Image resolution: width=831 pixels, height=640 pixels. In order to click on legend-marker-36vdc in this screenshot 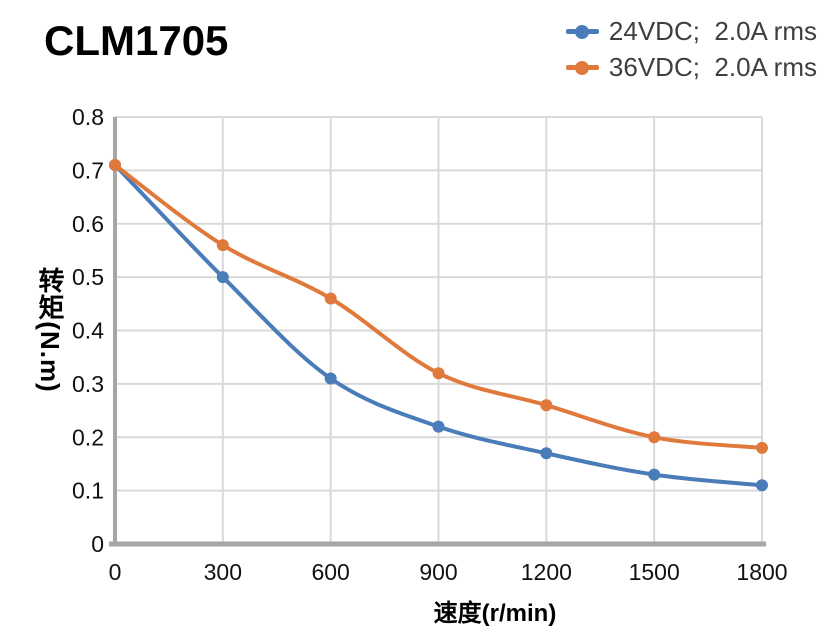, I will do `click(582, 67)`.